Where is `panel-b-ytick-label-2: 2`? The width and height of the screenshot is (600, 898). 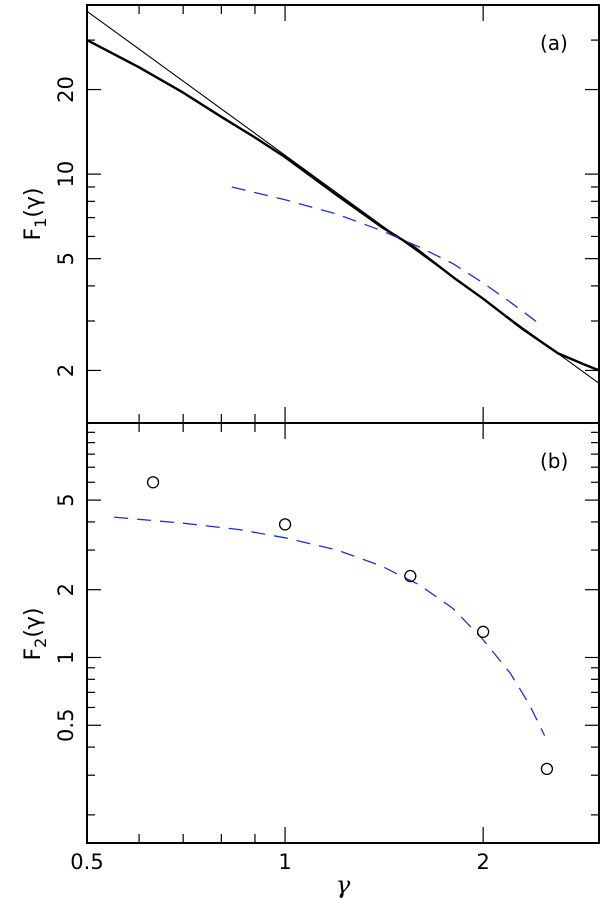 panel-b-ytick-label-2: 2 is located at coordinates (66, 589).